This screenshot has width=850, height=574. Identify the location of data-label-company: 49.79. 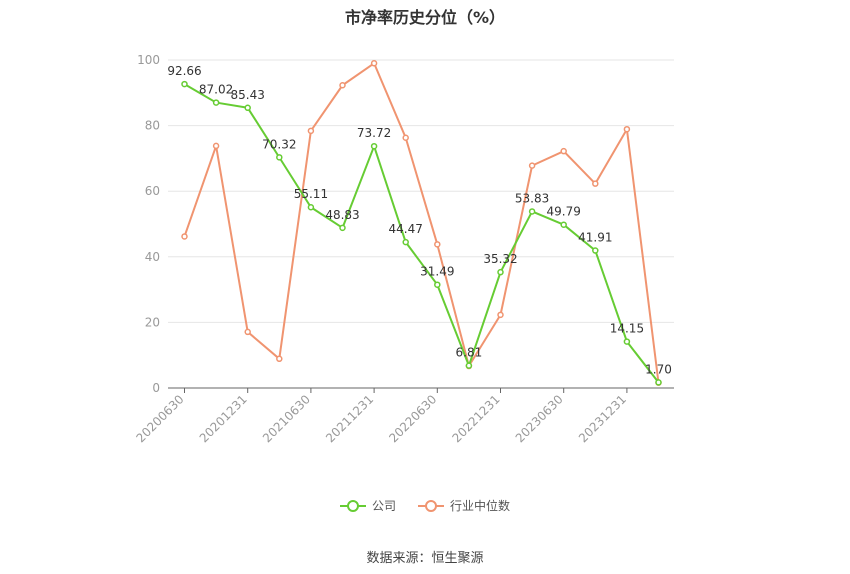
(564, 212).